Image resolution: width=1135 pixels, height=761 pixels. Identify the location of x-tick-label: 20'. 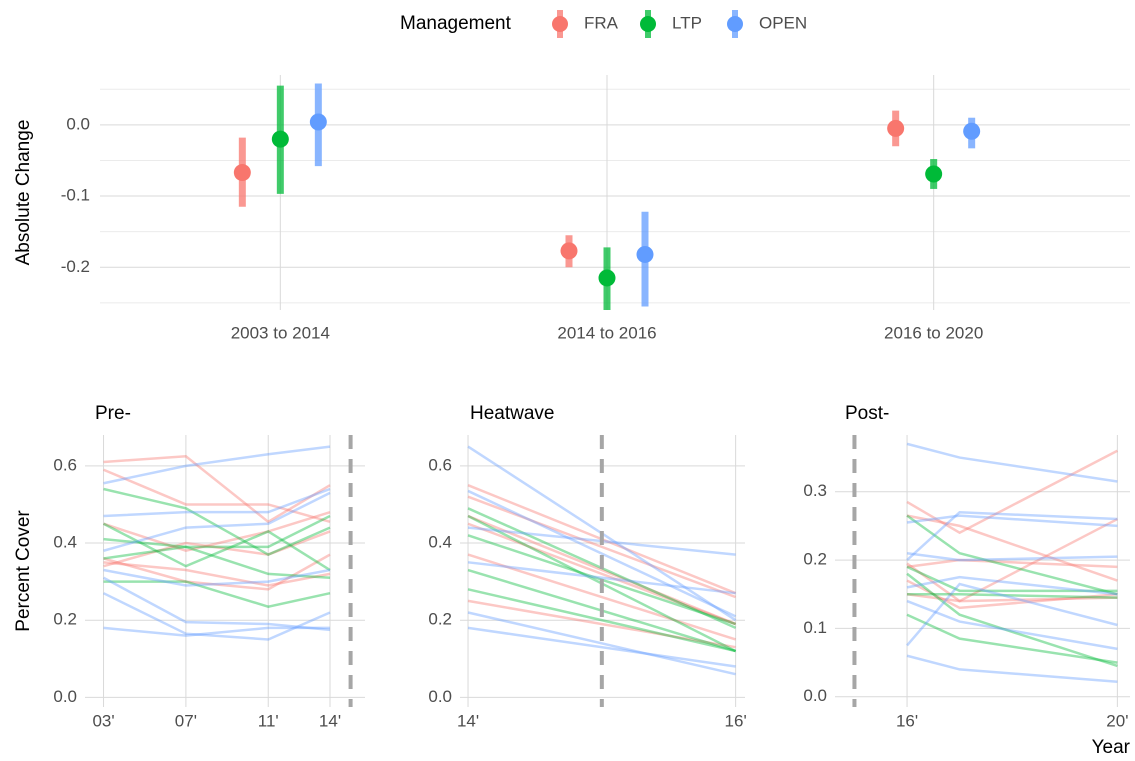
(1117, 720).